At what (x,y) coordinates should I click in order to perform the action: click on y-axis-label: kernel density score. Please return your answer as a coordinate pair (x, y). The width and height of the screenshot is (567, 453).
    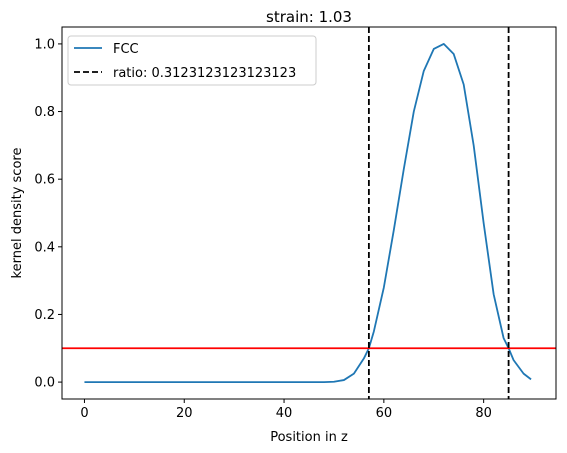
    Looking at the image, I should click on (17, 213).